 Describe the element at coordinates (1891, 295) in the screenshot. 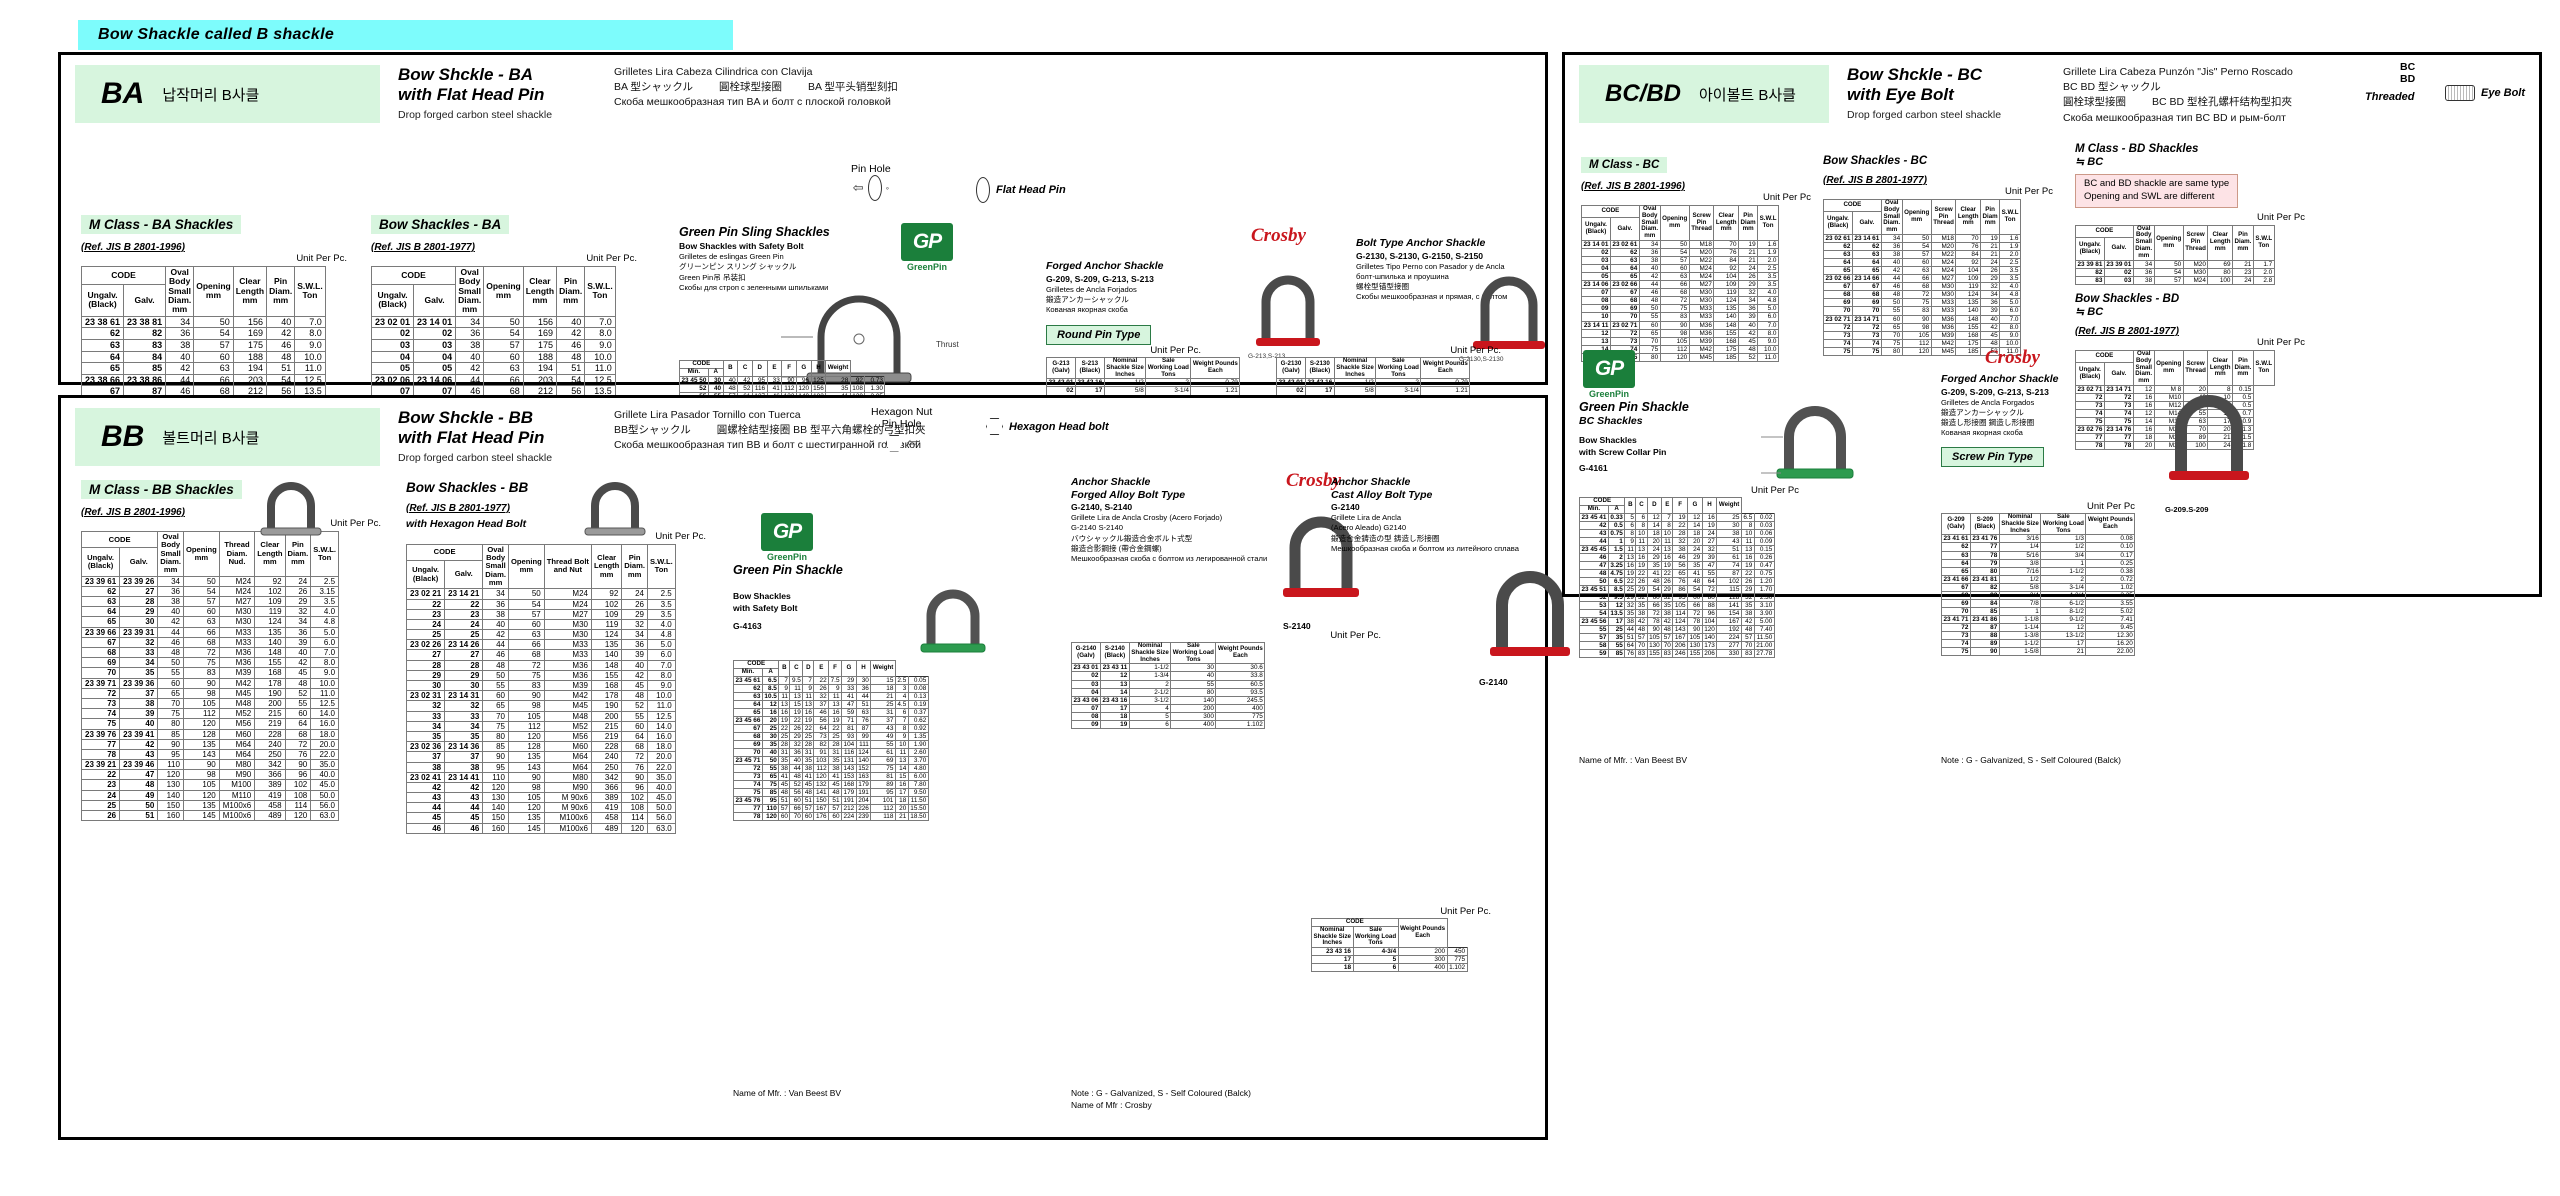

I see `table-cell: 48` at that location.